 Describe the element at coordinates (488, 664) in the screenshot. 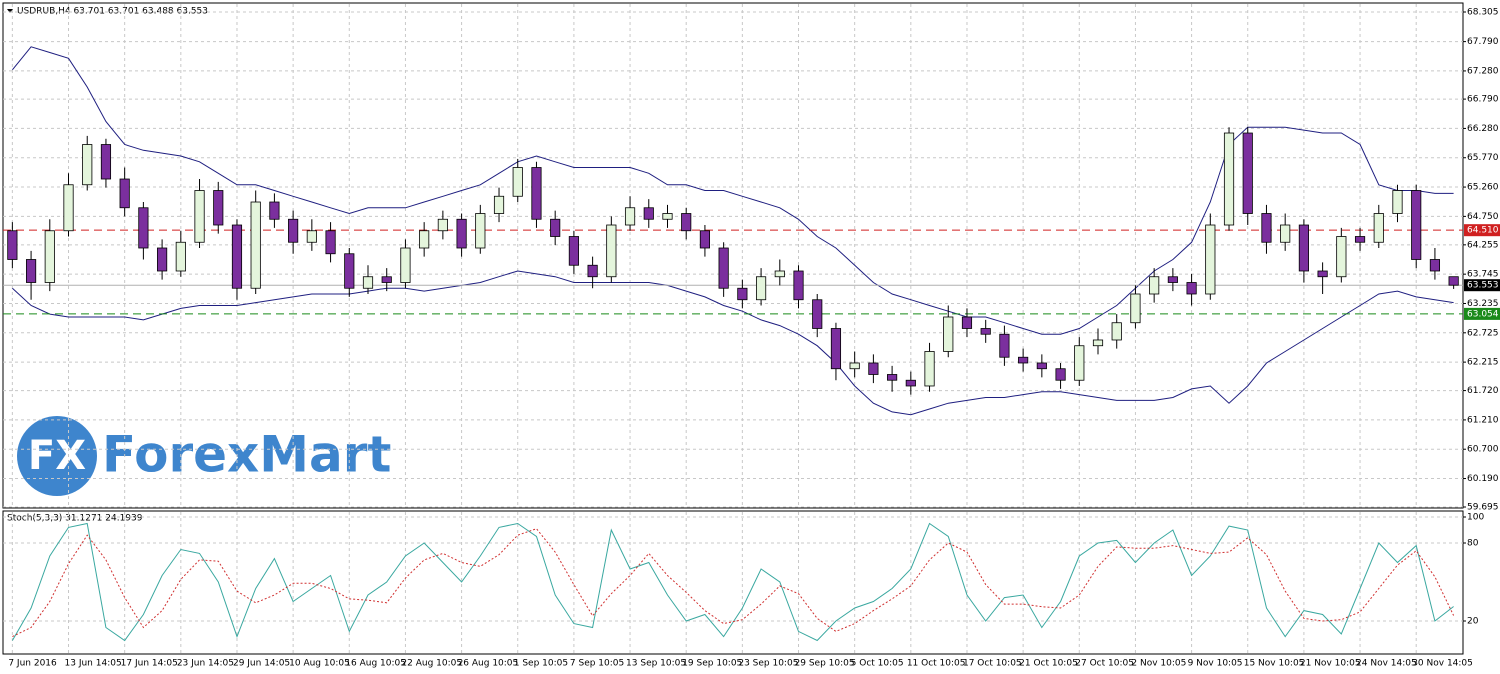

I see `x-tick-label: 26 Aug 10:05` at that location.